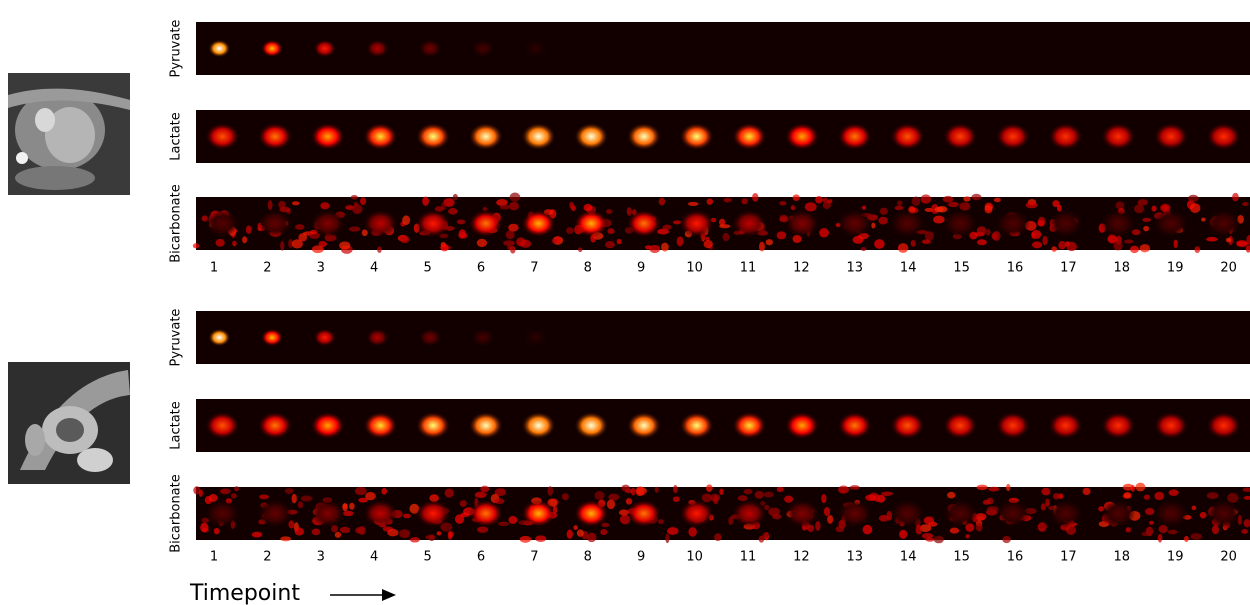  I want to click on anatomy-image, so click(69, 423).